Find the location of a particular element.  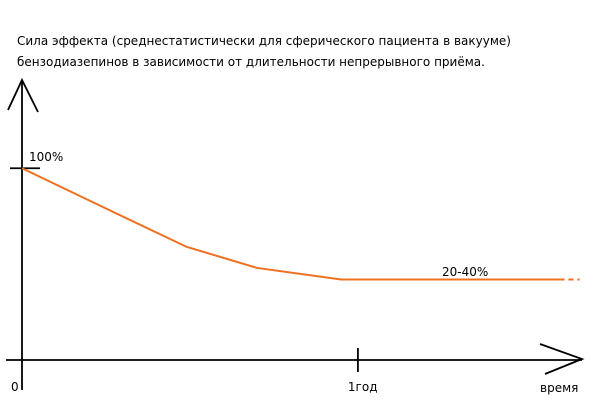

annotation: 20-40% is located at coordinates (465, 272).